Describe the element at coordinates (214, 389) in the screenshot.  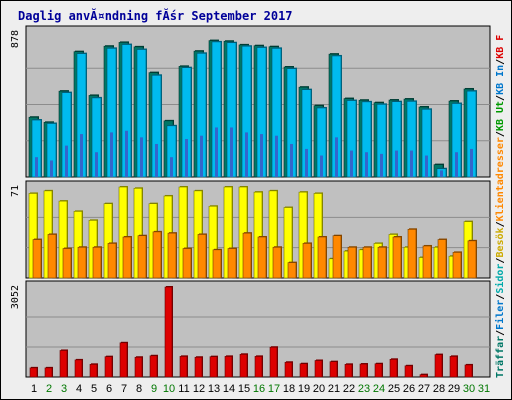
I see `day-label-13: 13` at that location.